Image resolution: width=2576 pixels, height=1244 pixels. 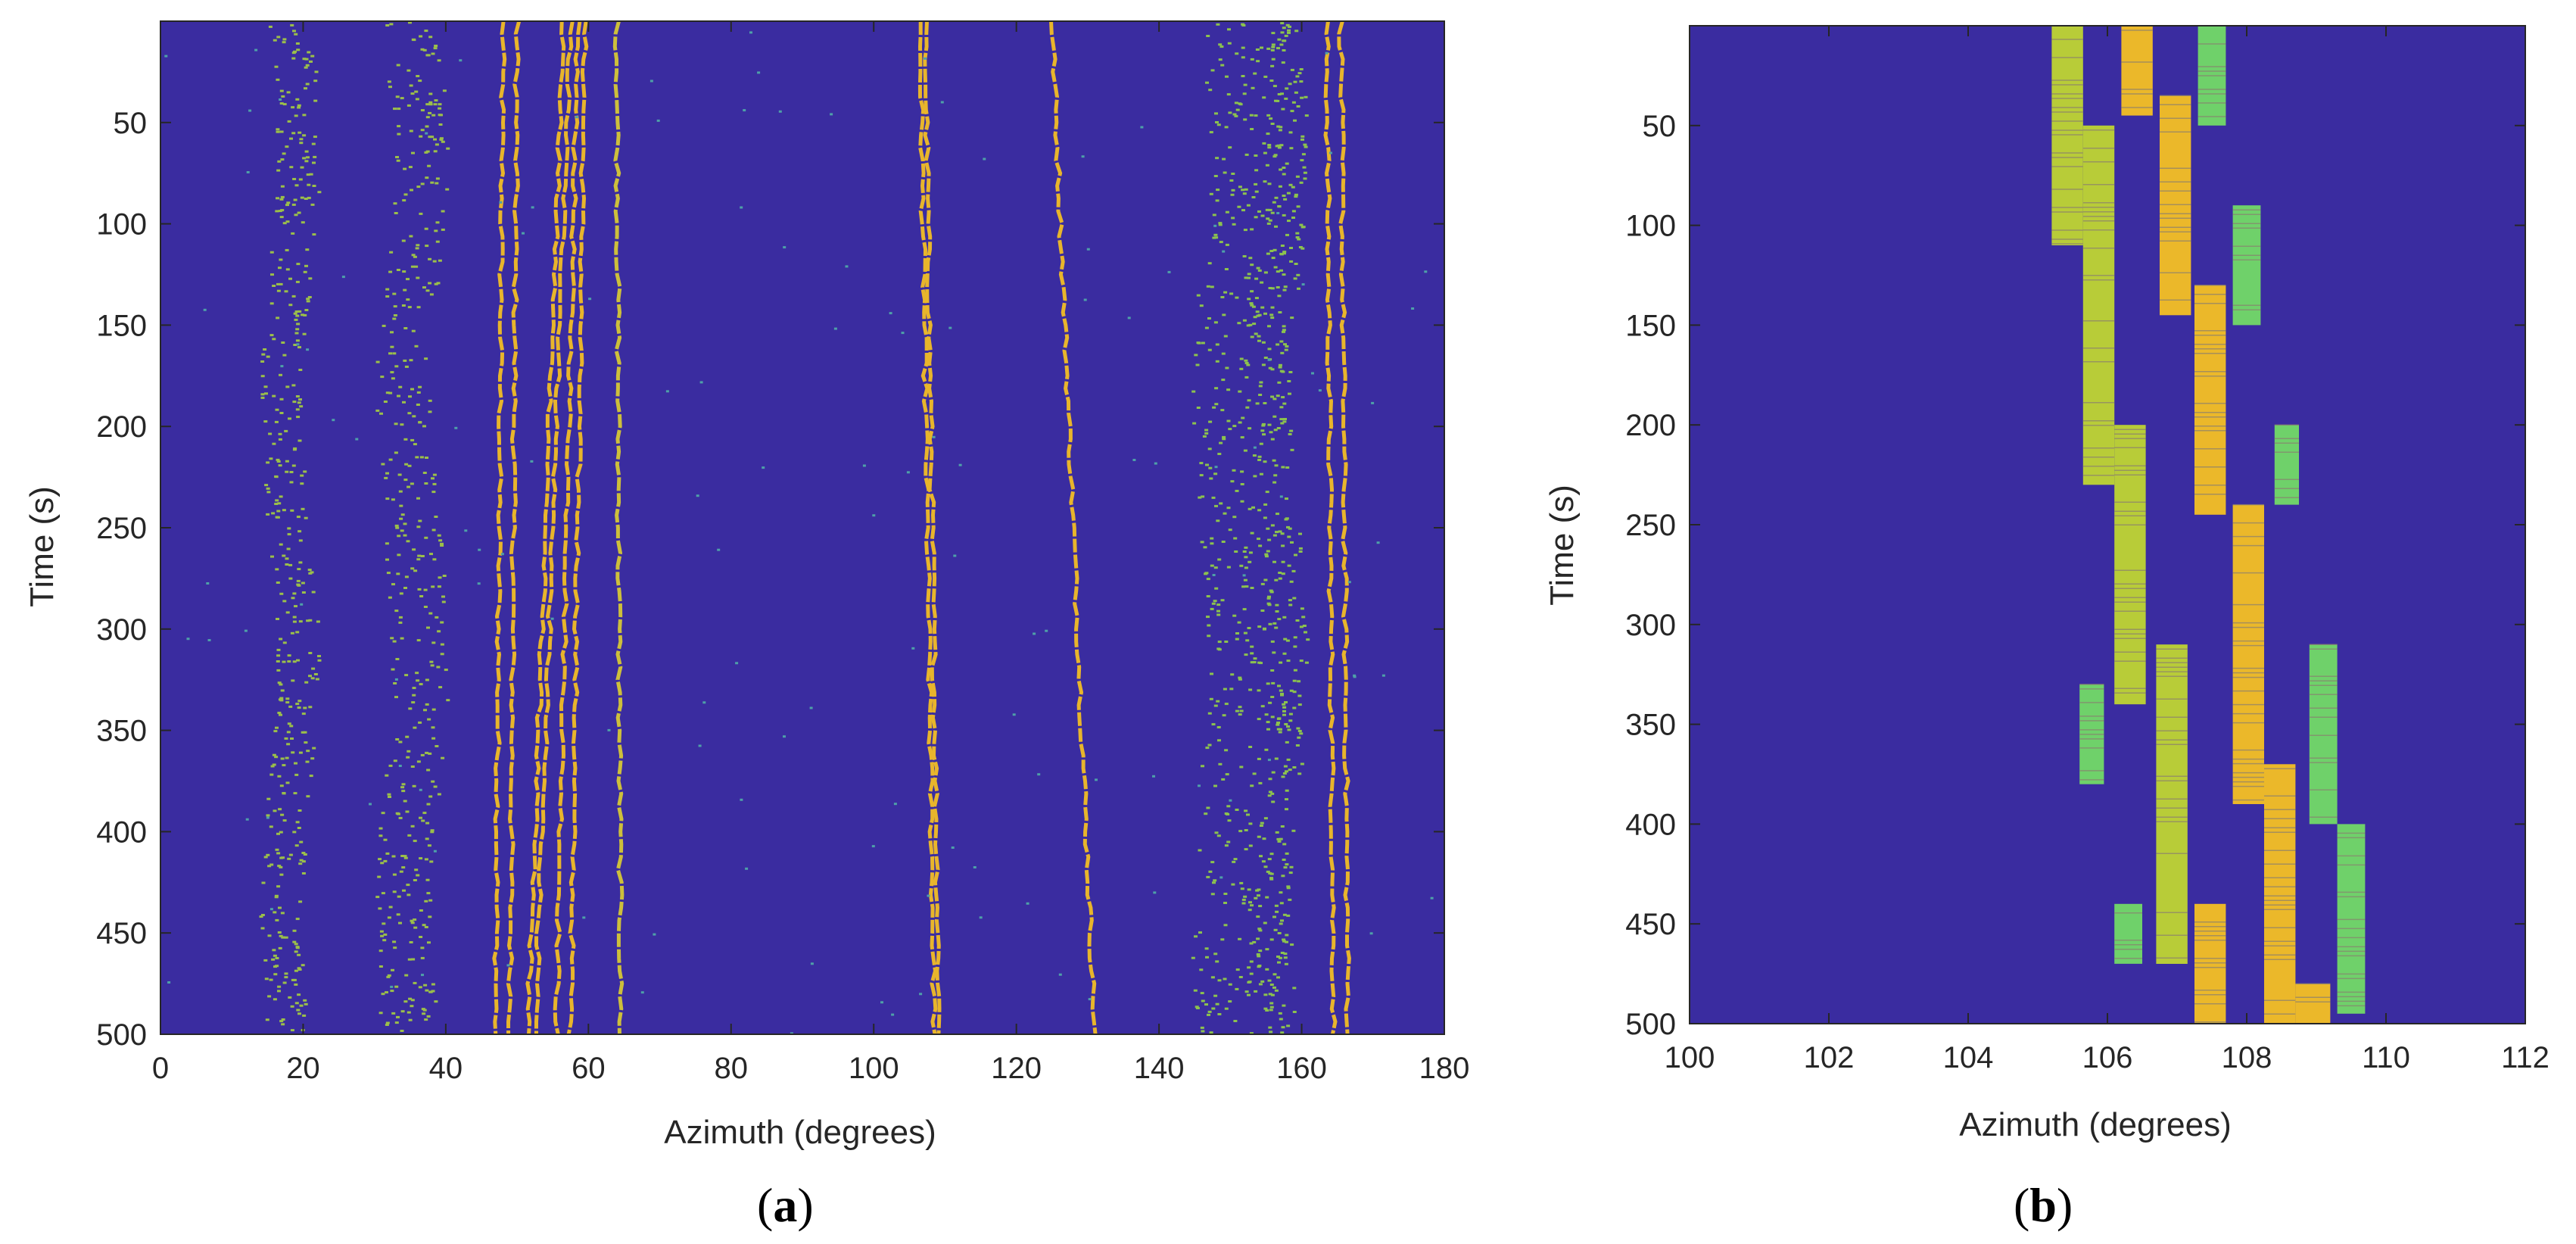 I want to click on y-tick-label-b: 50, so click(x=1660, y=126).